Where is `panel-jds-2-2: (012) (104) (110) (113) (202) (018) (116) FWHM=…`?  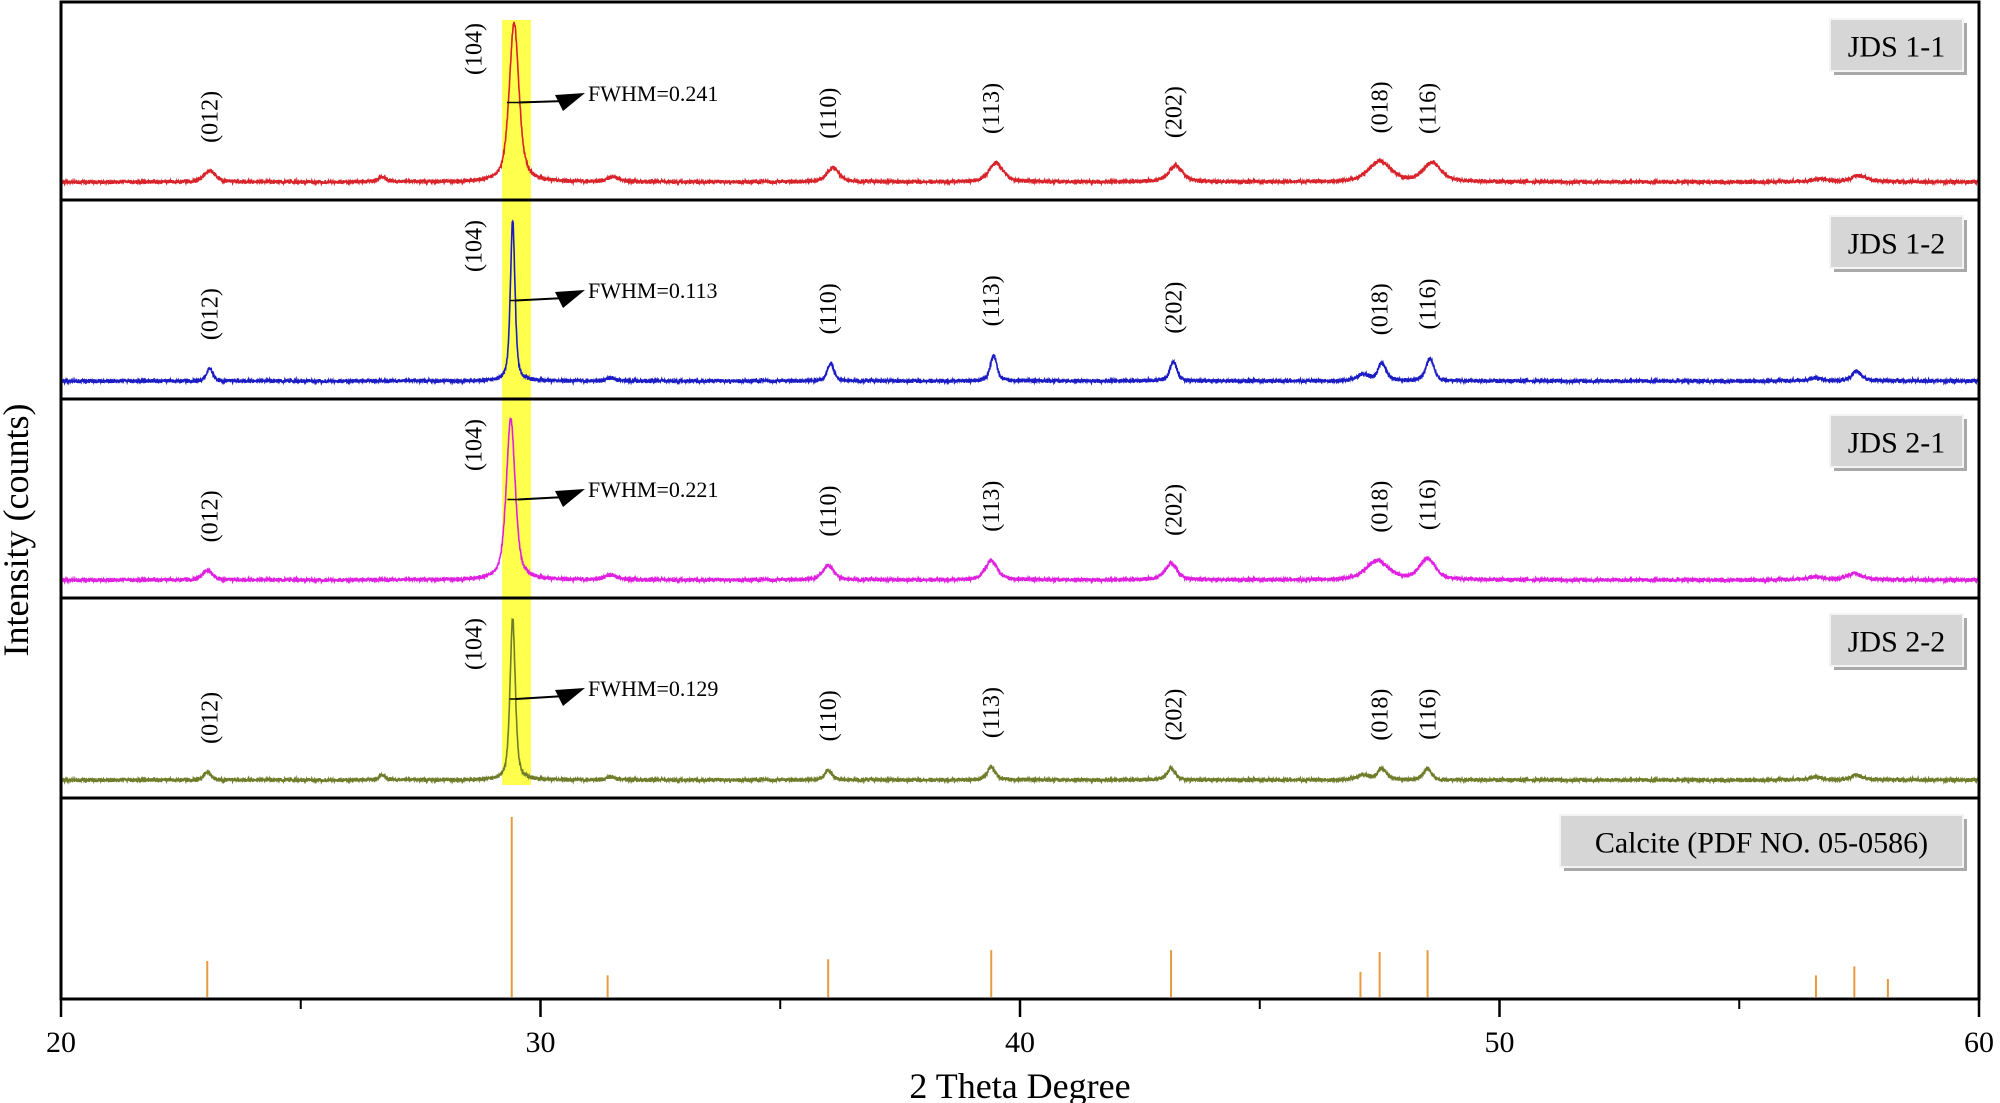
panel-jds-2-2: (012) (104) (110) (113) (202) (018) (116) FWHM=… is located at coordinates (1020, 699).